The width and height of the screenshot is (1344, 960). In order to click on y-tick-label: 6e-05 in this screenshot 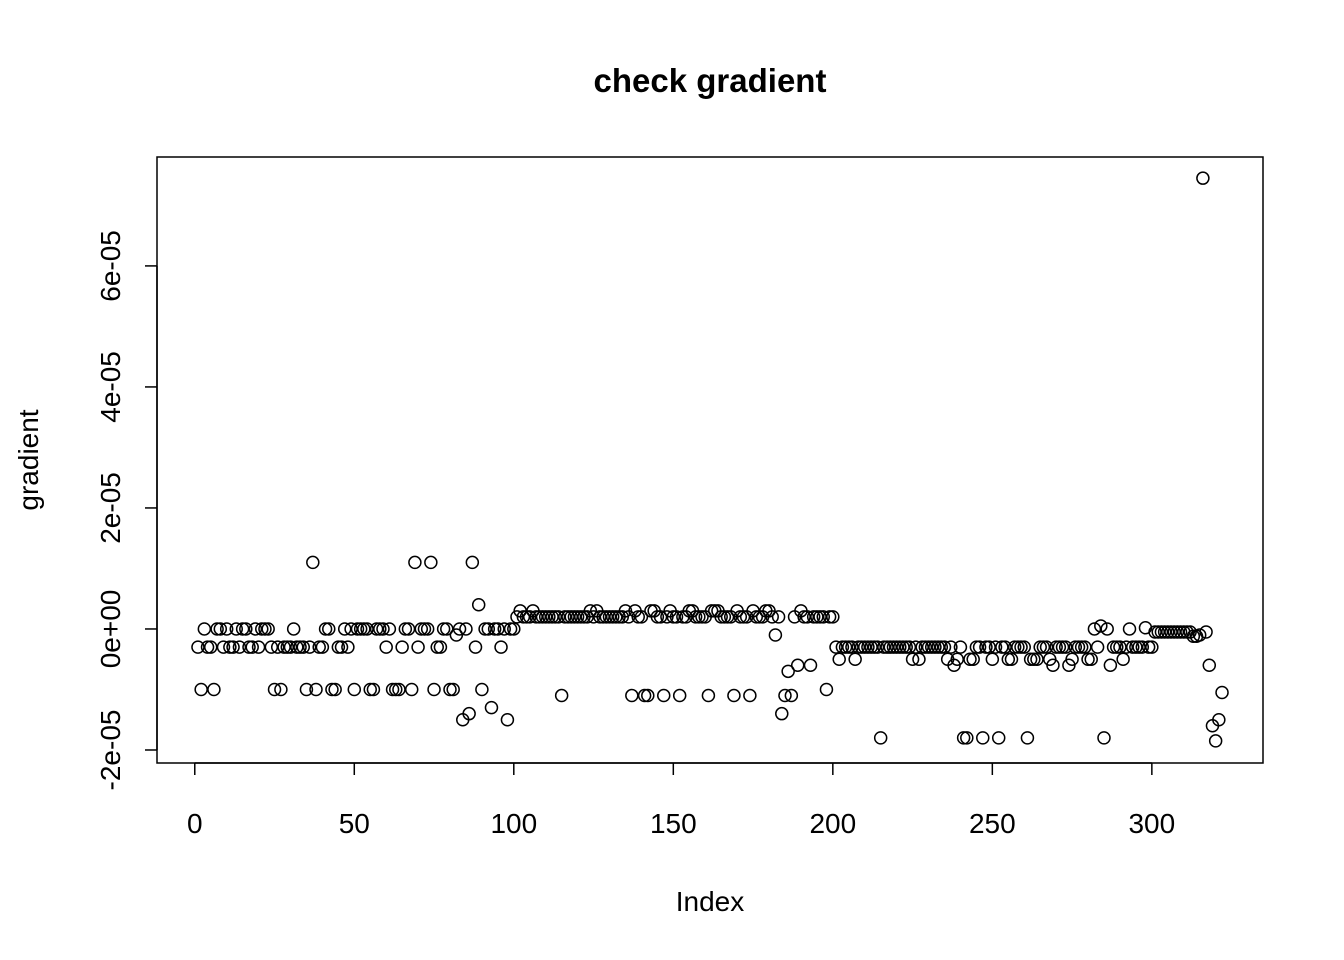, I will do `click(110, 266)`.